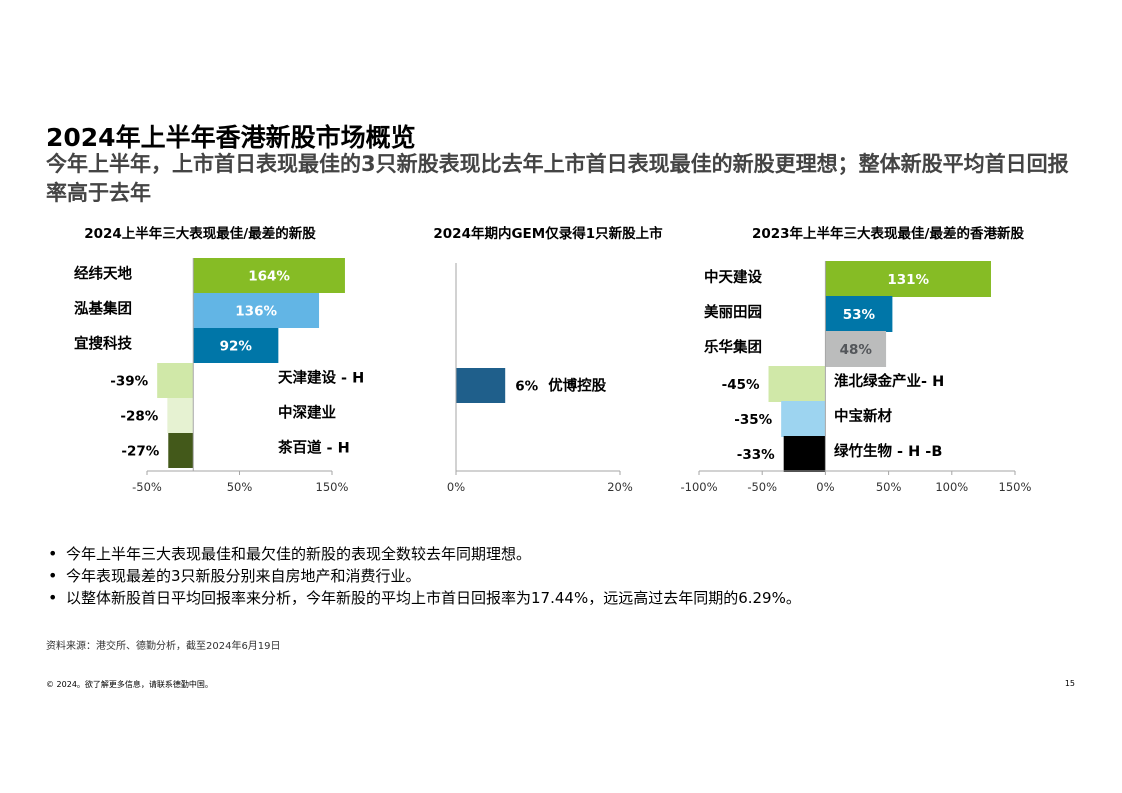  I want to click on category-label: 美丽田园, so click(733, 312).